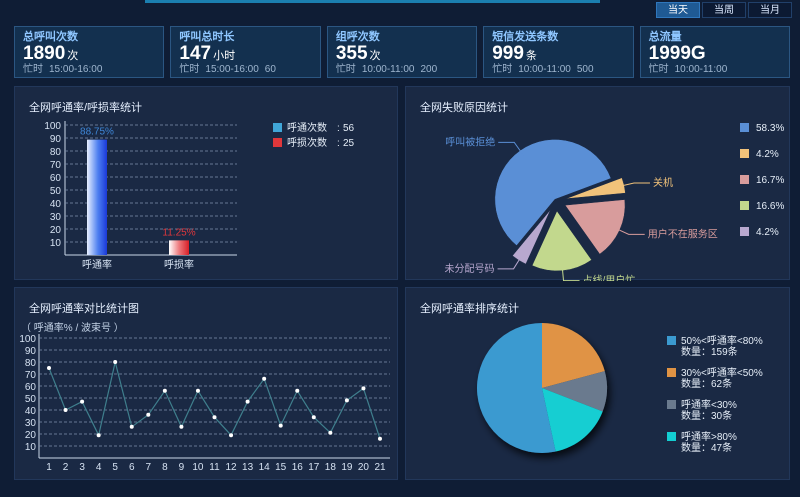 The height and width of the screenshot is (497, 800). What do you see at coordinates (307, 127) in the screenshot?
I see `legend-label: 呼通次数` at bounding box center [307, 127].